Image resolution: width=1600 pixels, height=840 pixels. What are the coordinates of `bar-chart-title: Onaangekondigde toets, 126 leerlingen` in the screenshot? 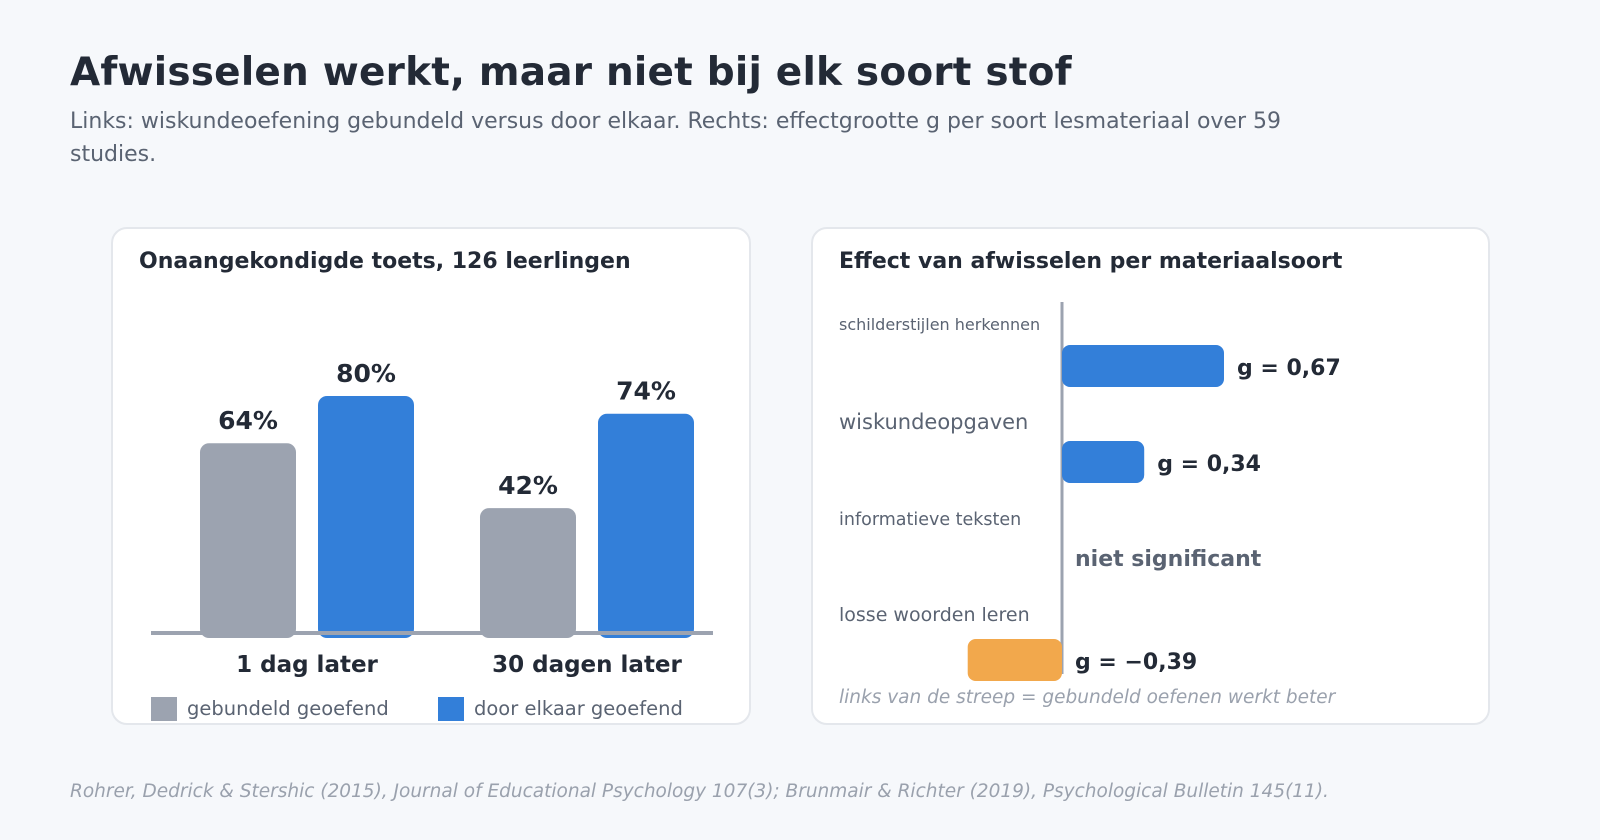 It's located at (385, 261).